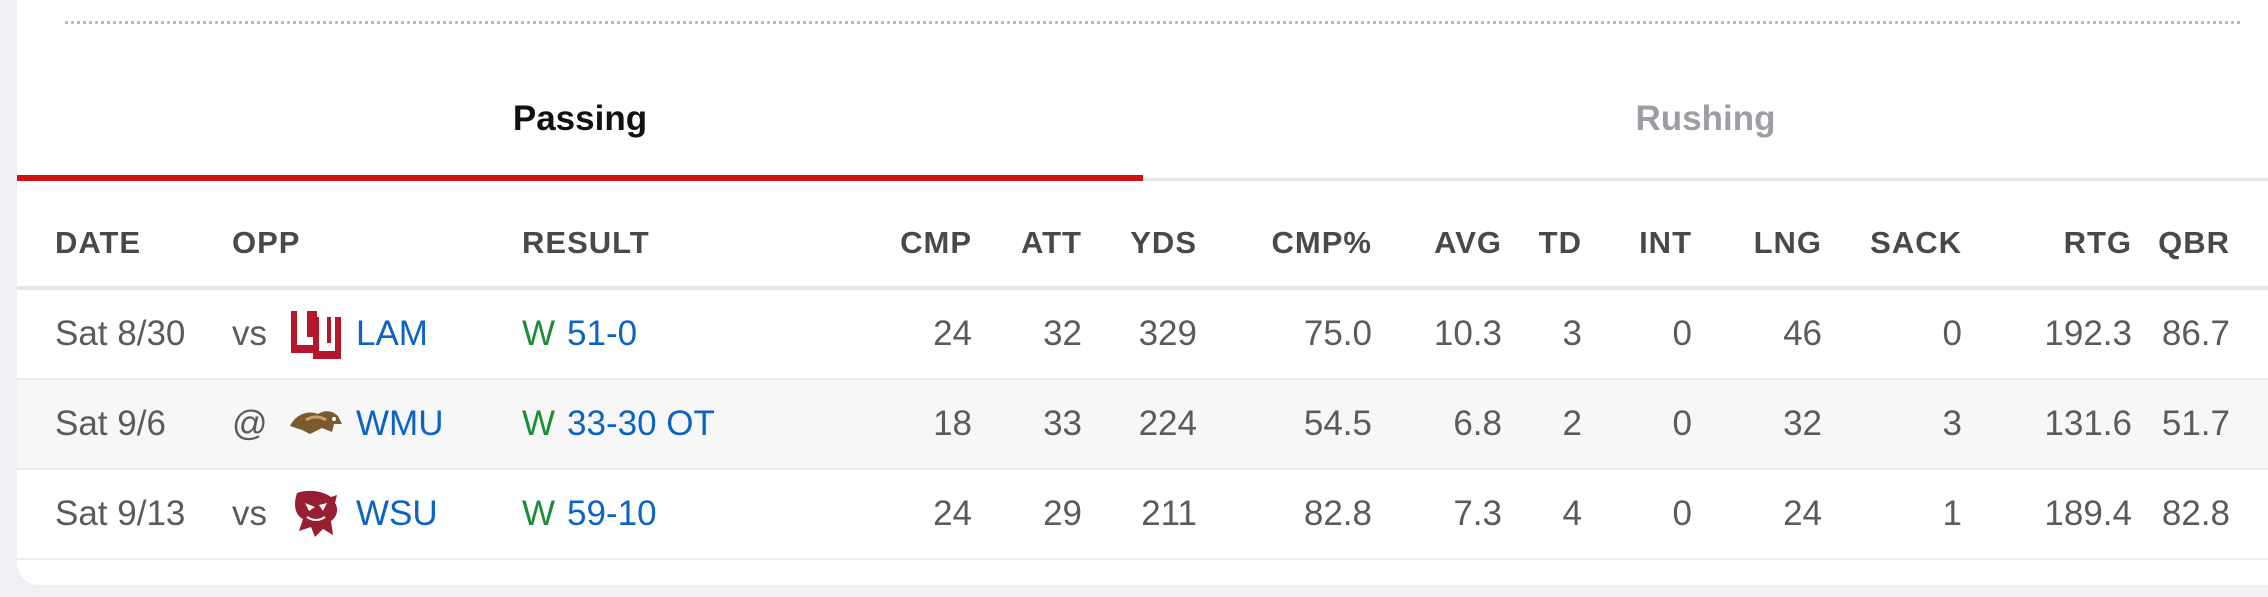 The width and height of the screenshot is (2268, 597). I want to click on col-header-opp: OPP, so click(377, 245).